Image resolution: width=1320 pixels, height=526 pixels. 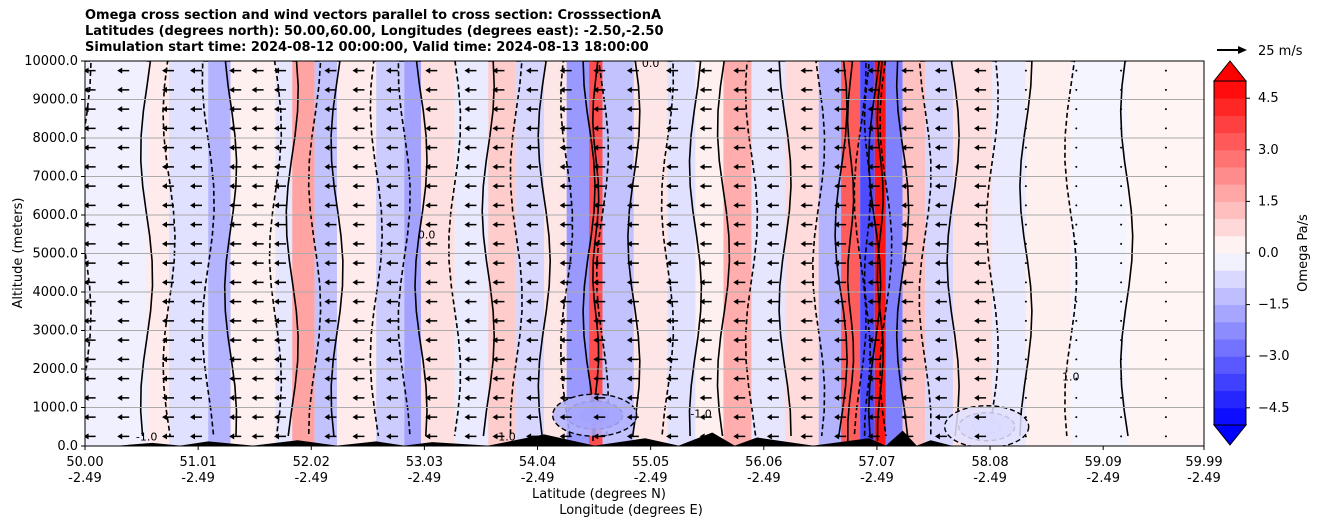 What do you see at coordinates (56, 408) in the screenshot?
I see `y-tick-label-1: 1000.0` at bounding box center [56, 408].